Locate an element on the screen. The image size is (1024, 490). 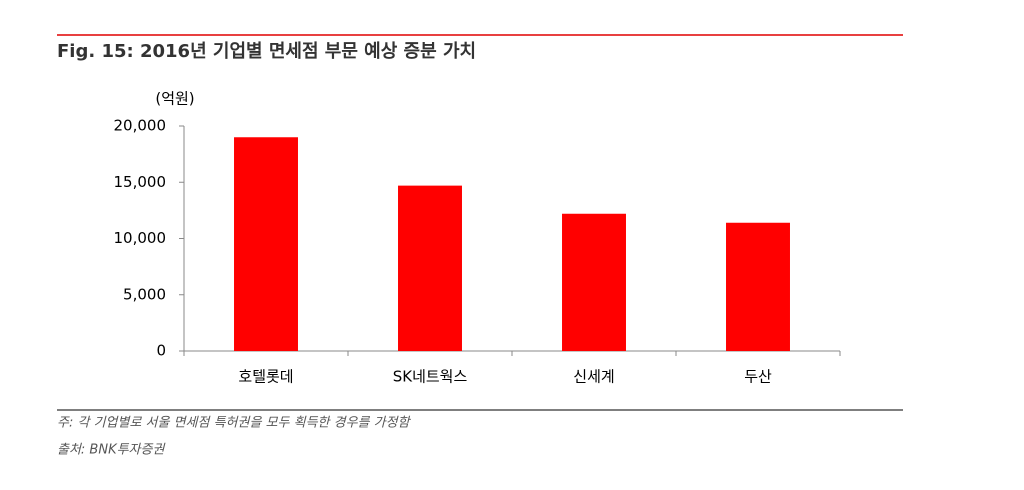
x-tick-label: 호텔롯데 is located at coordinates (265, 377).